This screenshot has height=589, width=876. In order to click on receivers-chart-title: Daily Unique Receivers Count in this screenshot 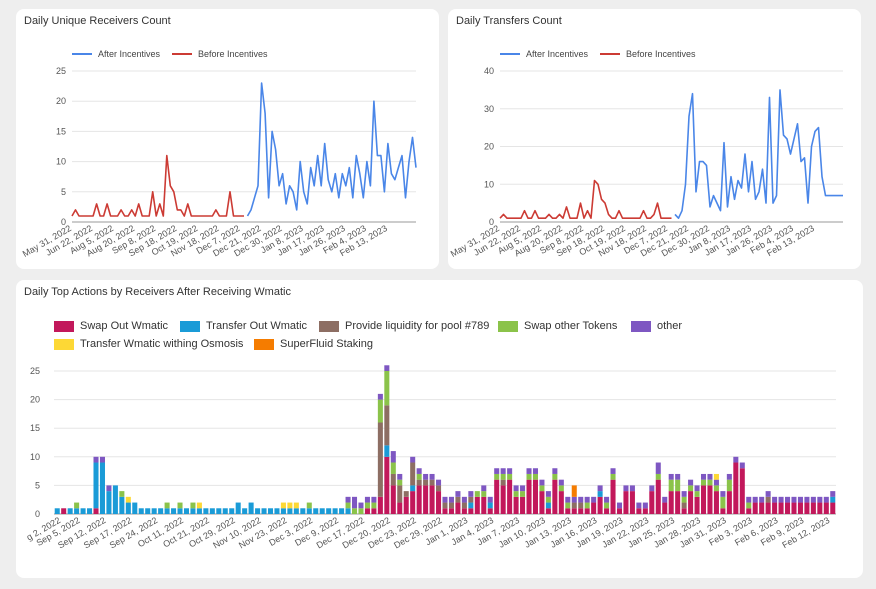, I will do `click(97, 21)`.